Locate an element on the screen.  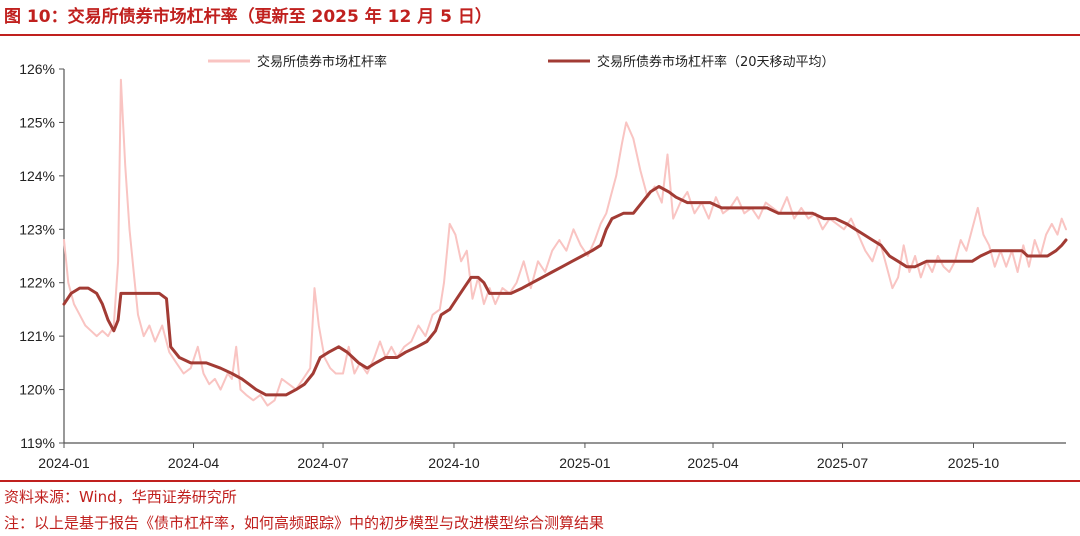
x-tick-label: 2025-07 is located at coordinates (843, 463).